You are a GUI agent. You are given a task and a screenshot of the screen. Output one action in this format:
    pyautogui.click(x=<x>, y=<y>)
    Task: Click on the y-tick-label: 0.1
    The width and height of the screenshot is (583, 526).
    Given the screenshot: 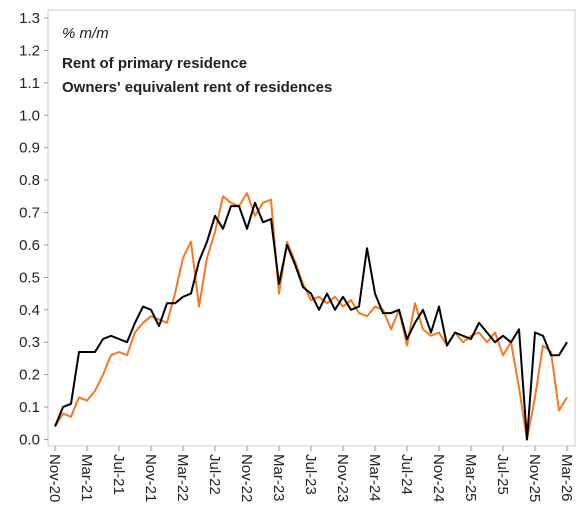 What is the action you would take?
    pyautogui.click(x=29, y=407)
    